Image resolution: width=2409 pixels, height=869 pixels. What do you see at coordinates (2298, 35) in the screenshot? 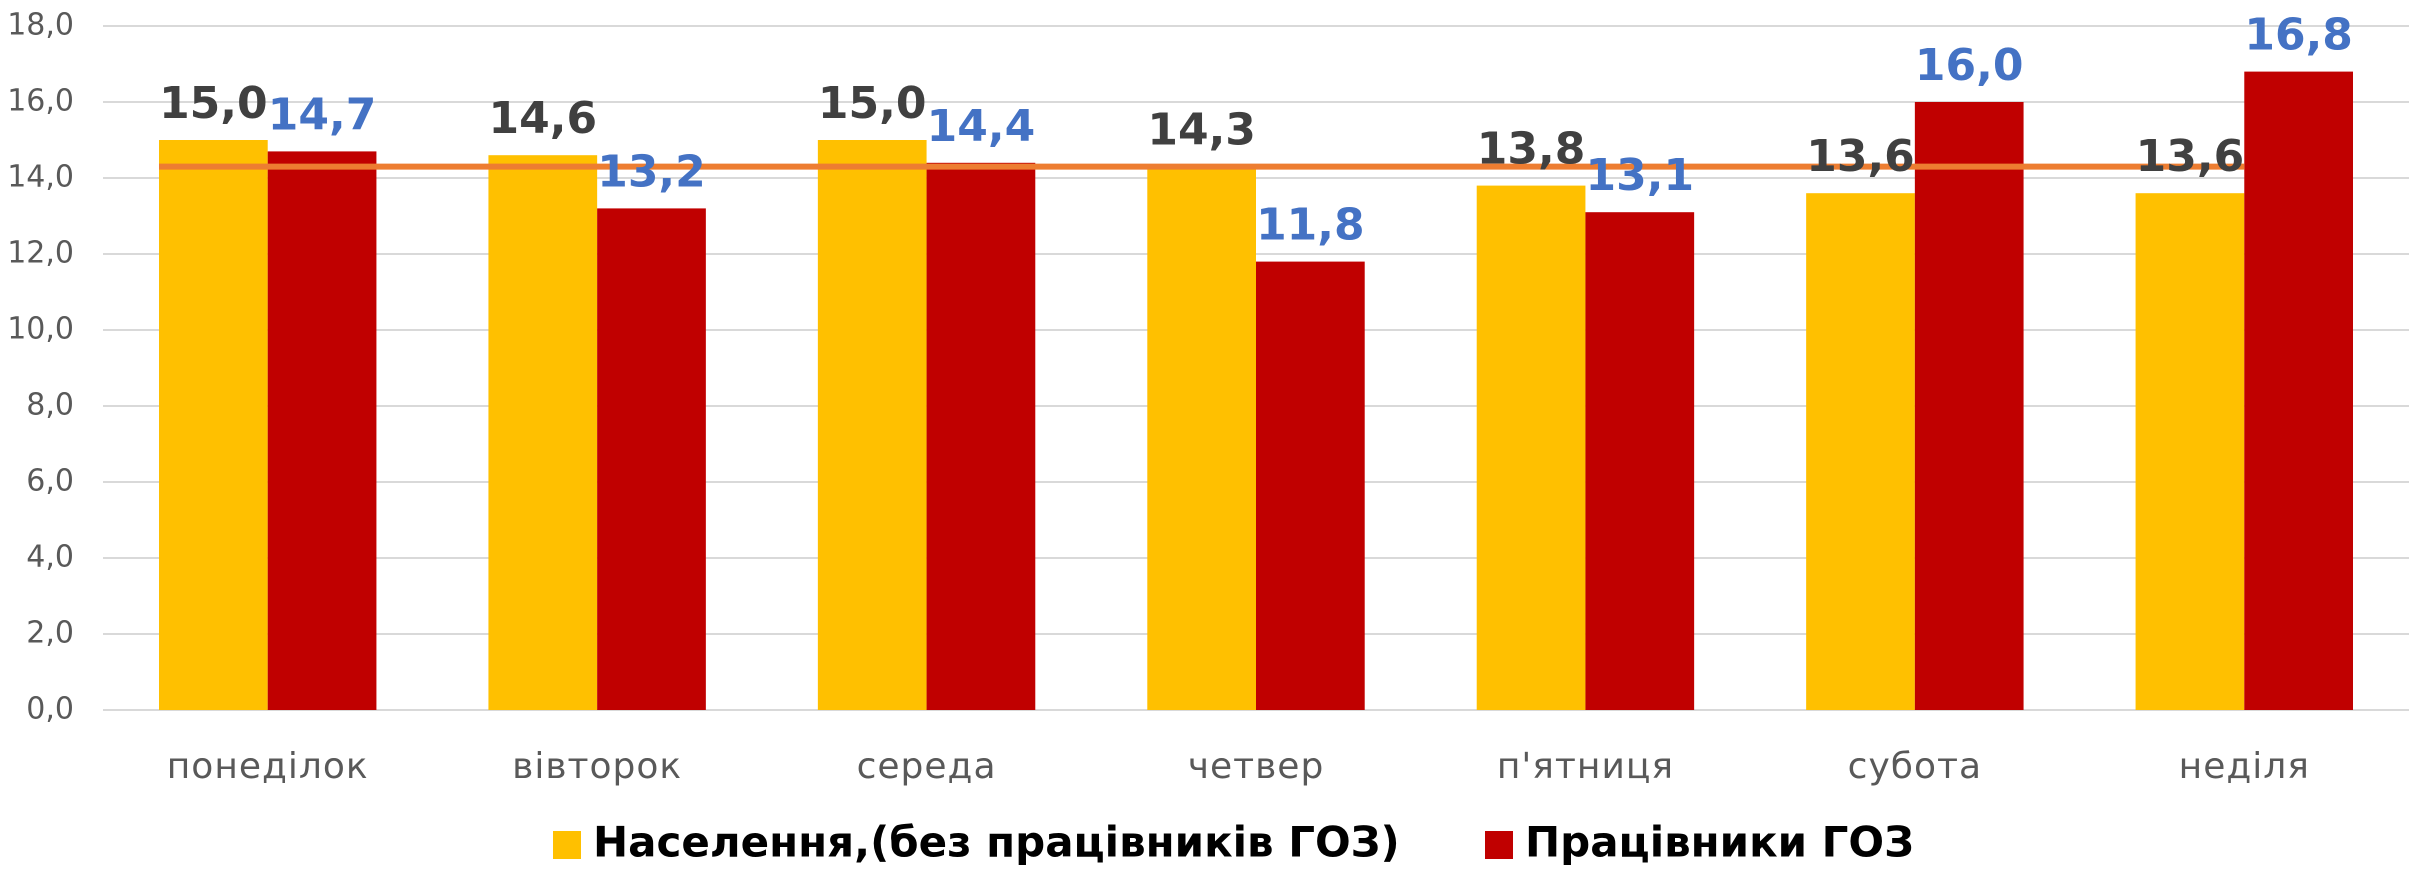
I see `data-label: 16,8` at bounding box center [2298, 35].